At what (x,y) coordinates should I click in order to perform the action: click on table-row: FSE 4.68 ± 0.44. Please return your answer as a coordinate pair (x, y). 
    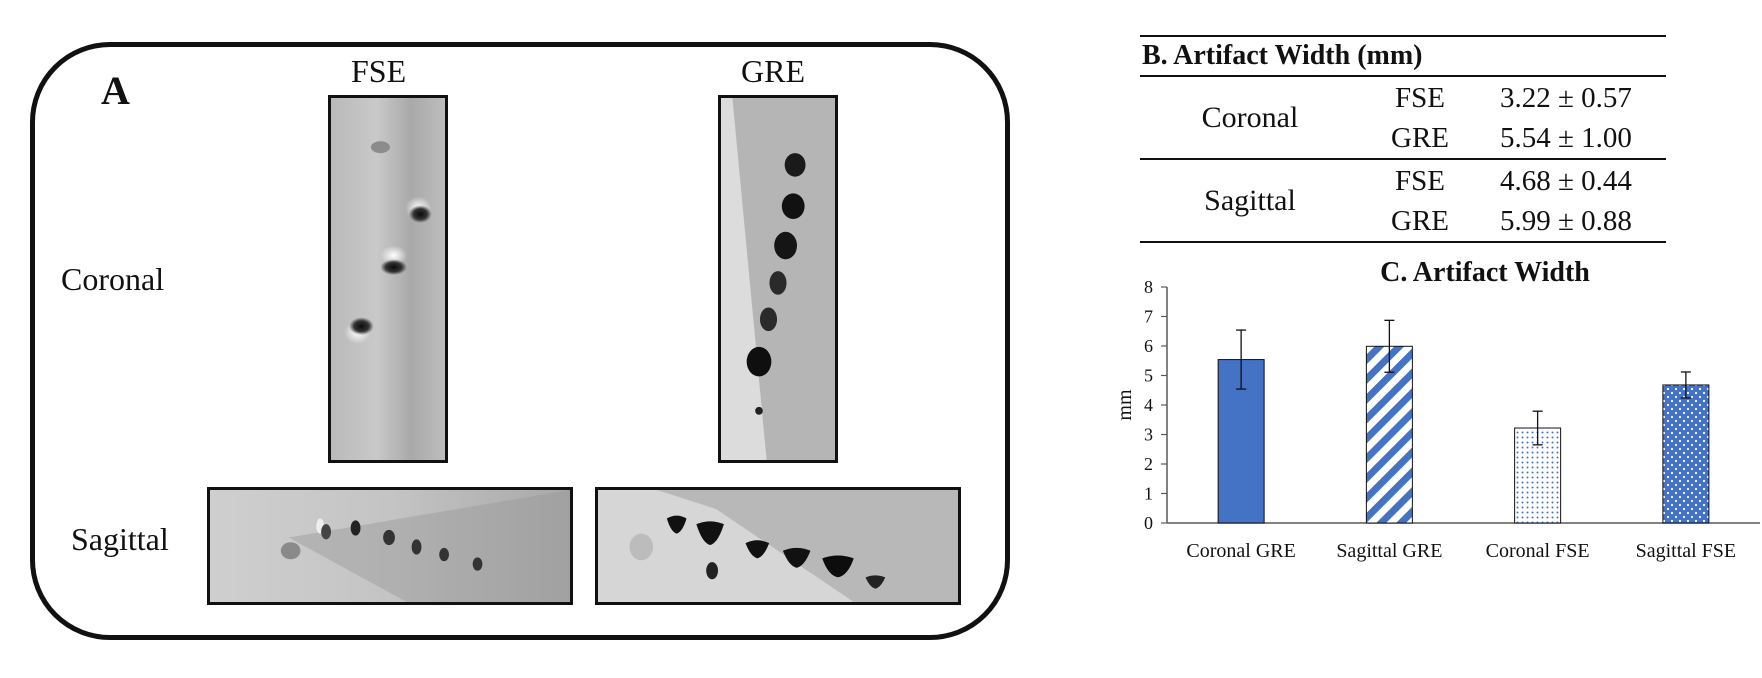
    Looking at the image, I should click on (1513, 181).